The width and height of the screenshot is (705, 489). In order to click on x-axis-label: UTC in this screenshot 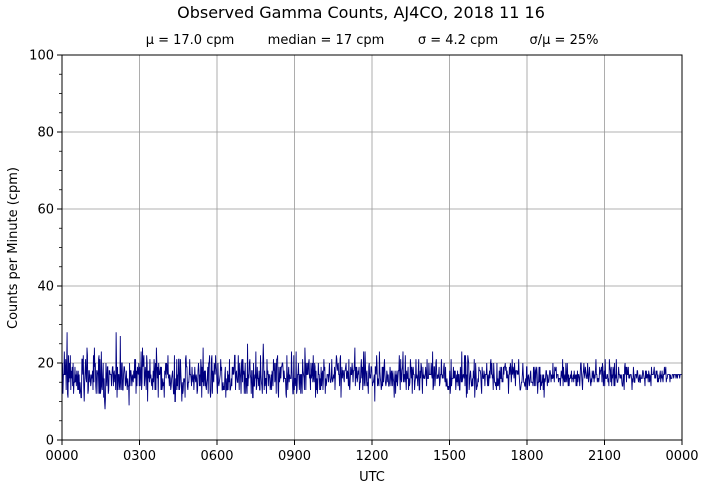, I will do `click(372, 477)`.